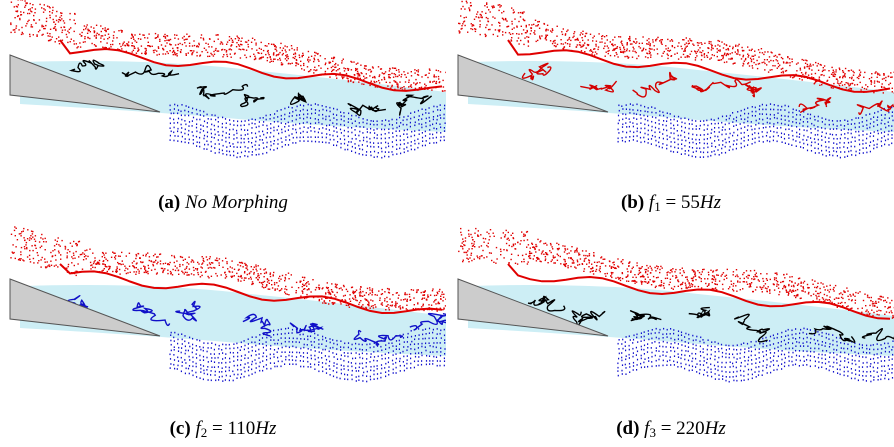 The width and height of the screenshot is (894, 447). Describe the element at coordinates (241, 428) in the screenshot. I see `caption-value: 110` at that location.